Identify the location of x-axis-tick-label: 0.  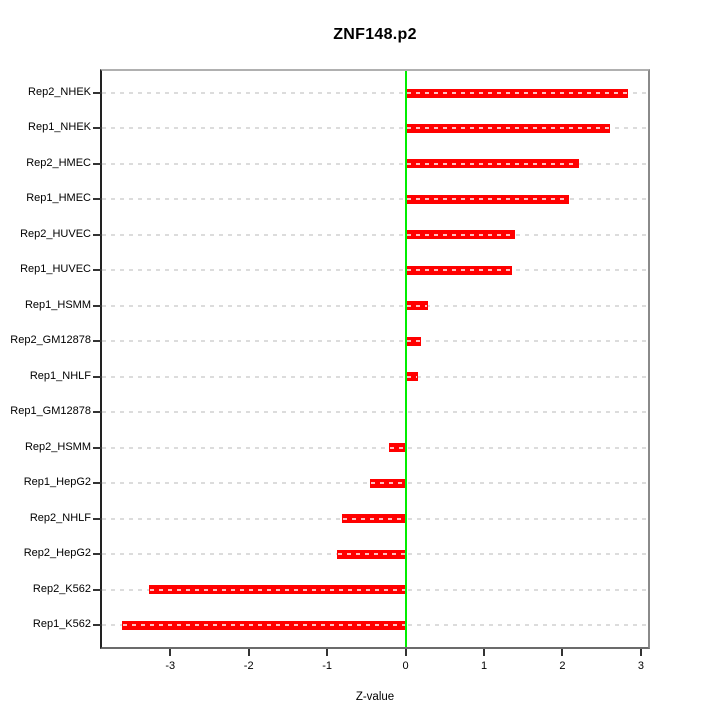
(405, 666).